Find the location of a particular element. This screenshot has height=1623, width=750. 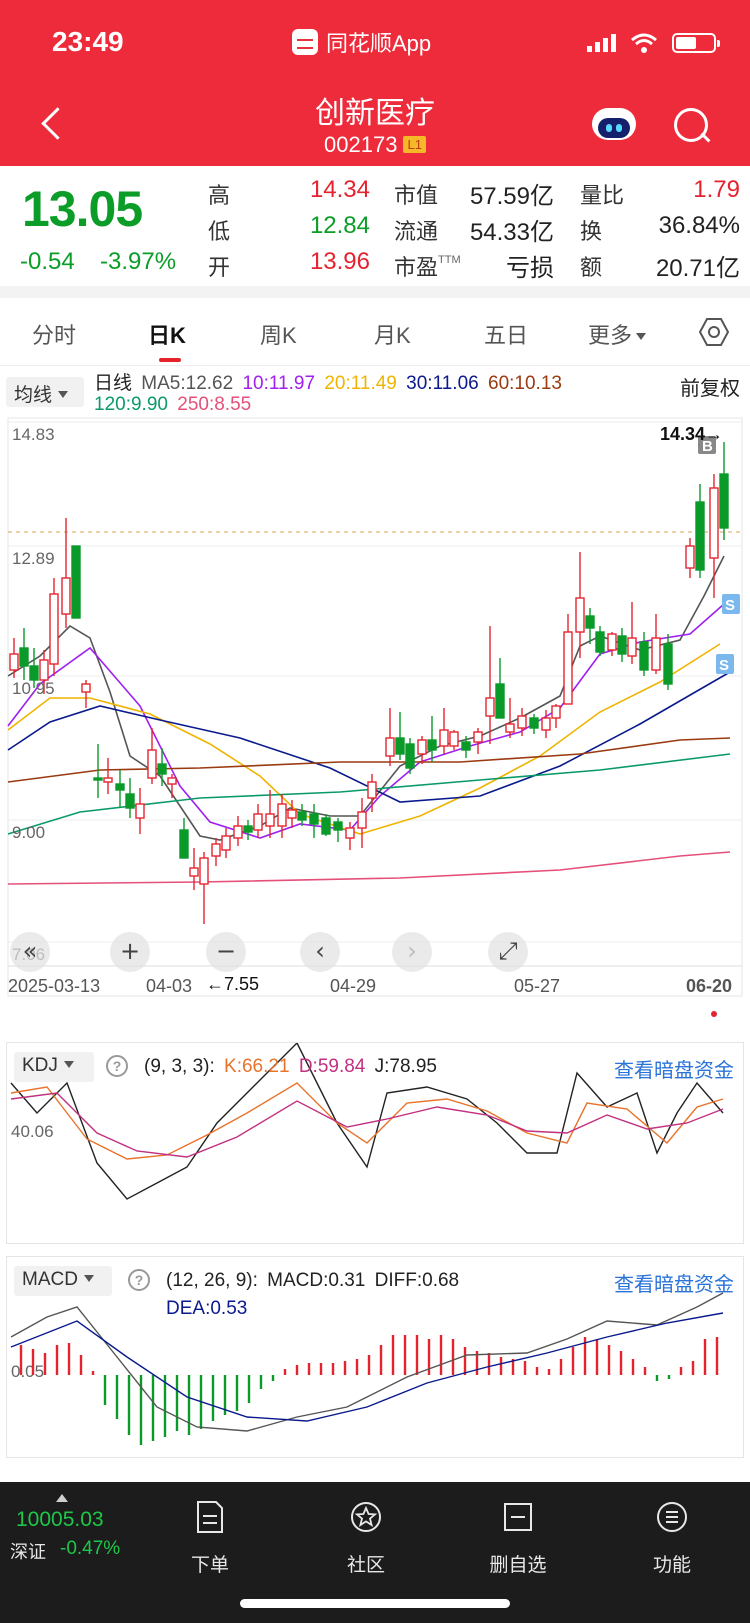

tab-weekly-k: 周K is located at coordinates (278, 335).